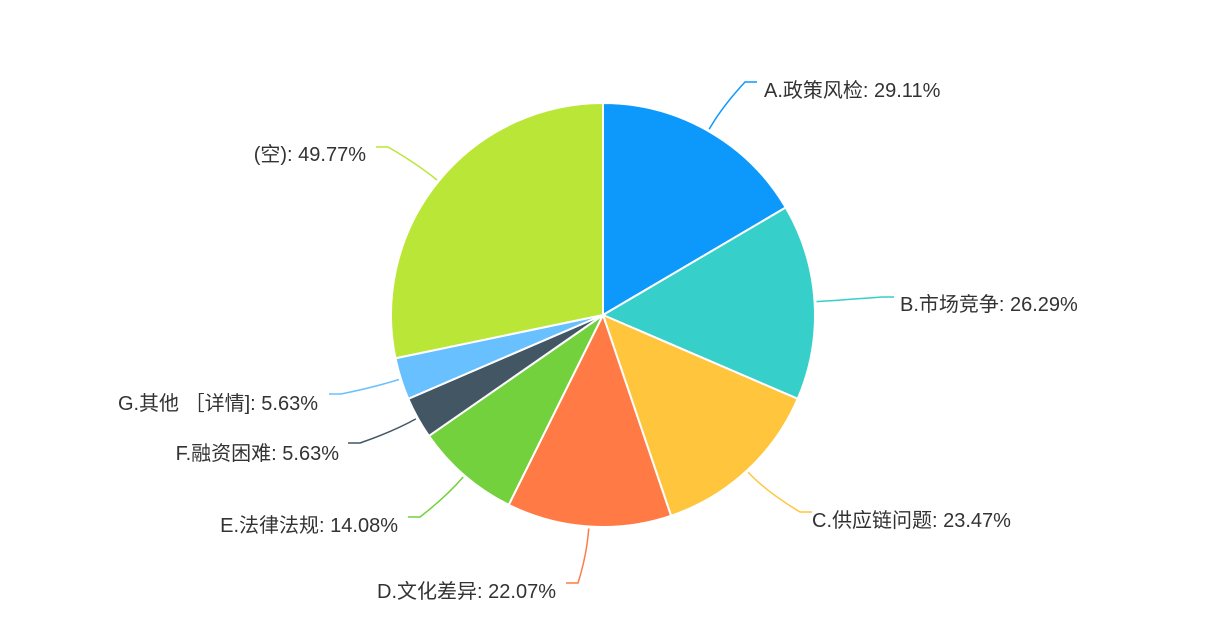  What do you see at coordinates (258, 453) in the screenshot?
I see `slice-label: F.融资困难: 5.63%` at bounding box center [258, 453].